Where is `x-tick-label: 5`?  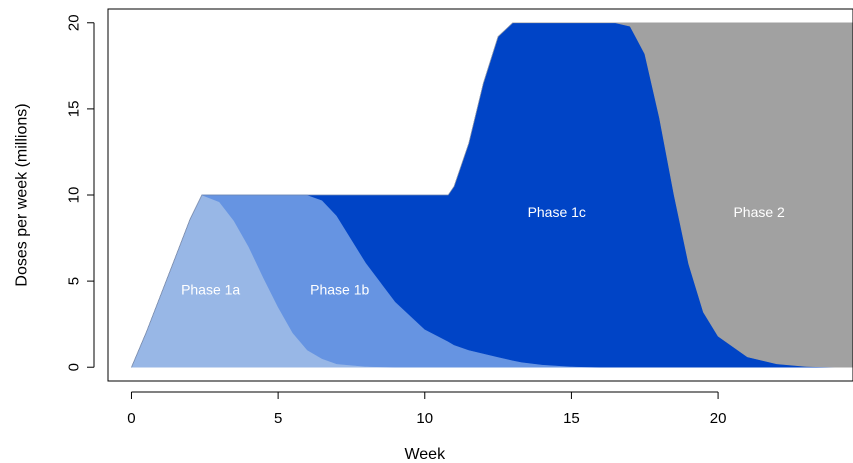
x-tick-label: 5 is located at coordinates (278, 418).